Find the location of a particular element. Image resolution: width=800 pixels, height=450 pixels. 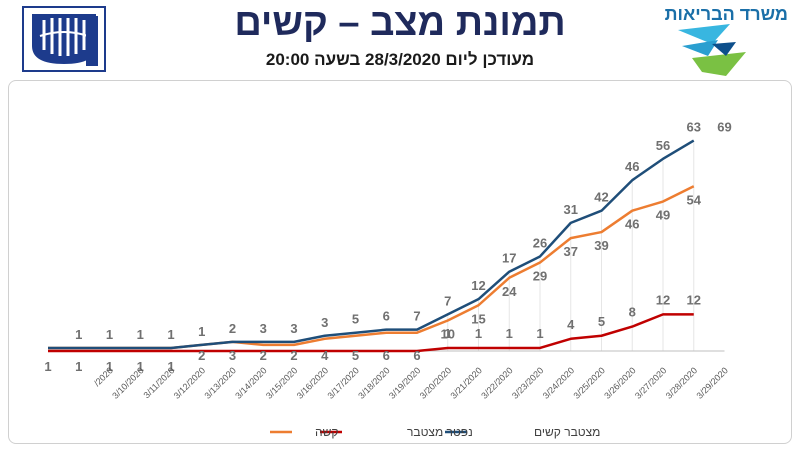

data-label: 29 is located at coordinates (540, 276).